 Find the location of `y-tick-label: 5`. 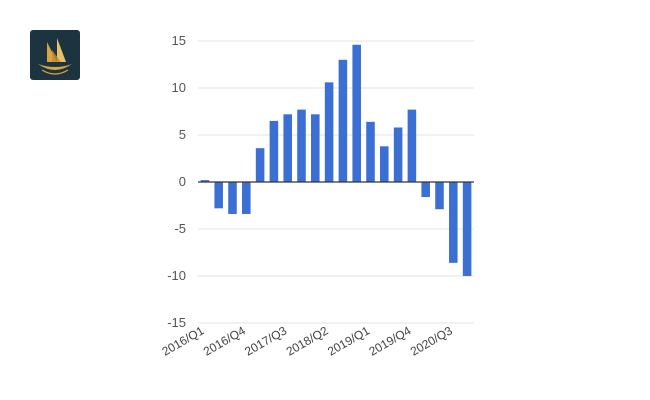

y-tick-label: 5 is located at coordinates (182, 134).